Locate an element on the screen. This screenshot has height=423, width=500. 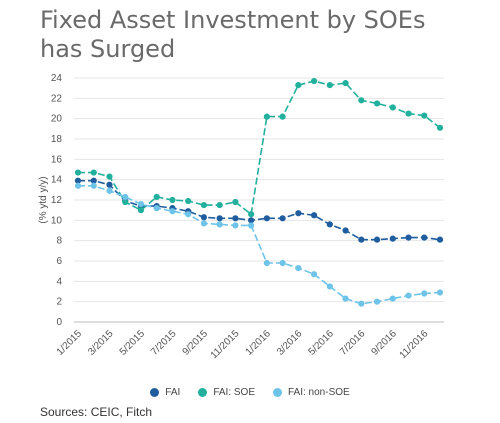
x-tick-label: 5/2016 is located at coordinates (322, 343).